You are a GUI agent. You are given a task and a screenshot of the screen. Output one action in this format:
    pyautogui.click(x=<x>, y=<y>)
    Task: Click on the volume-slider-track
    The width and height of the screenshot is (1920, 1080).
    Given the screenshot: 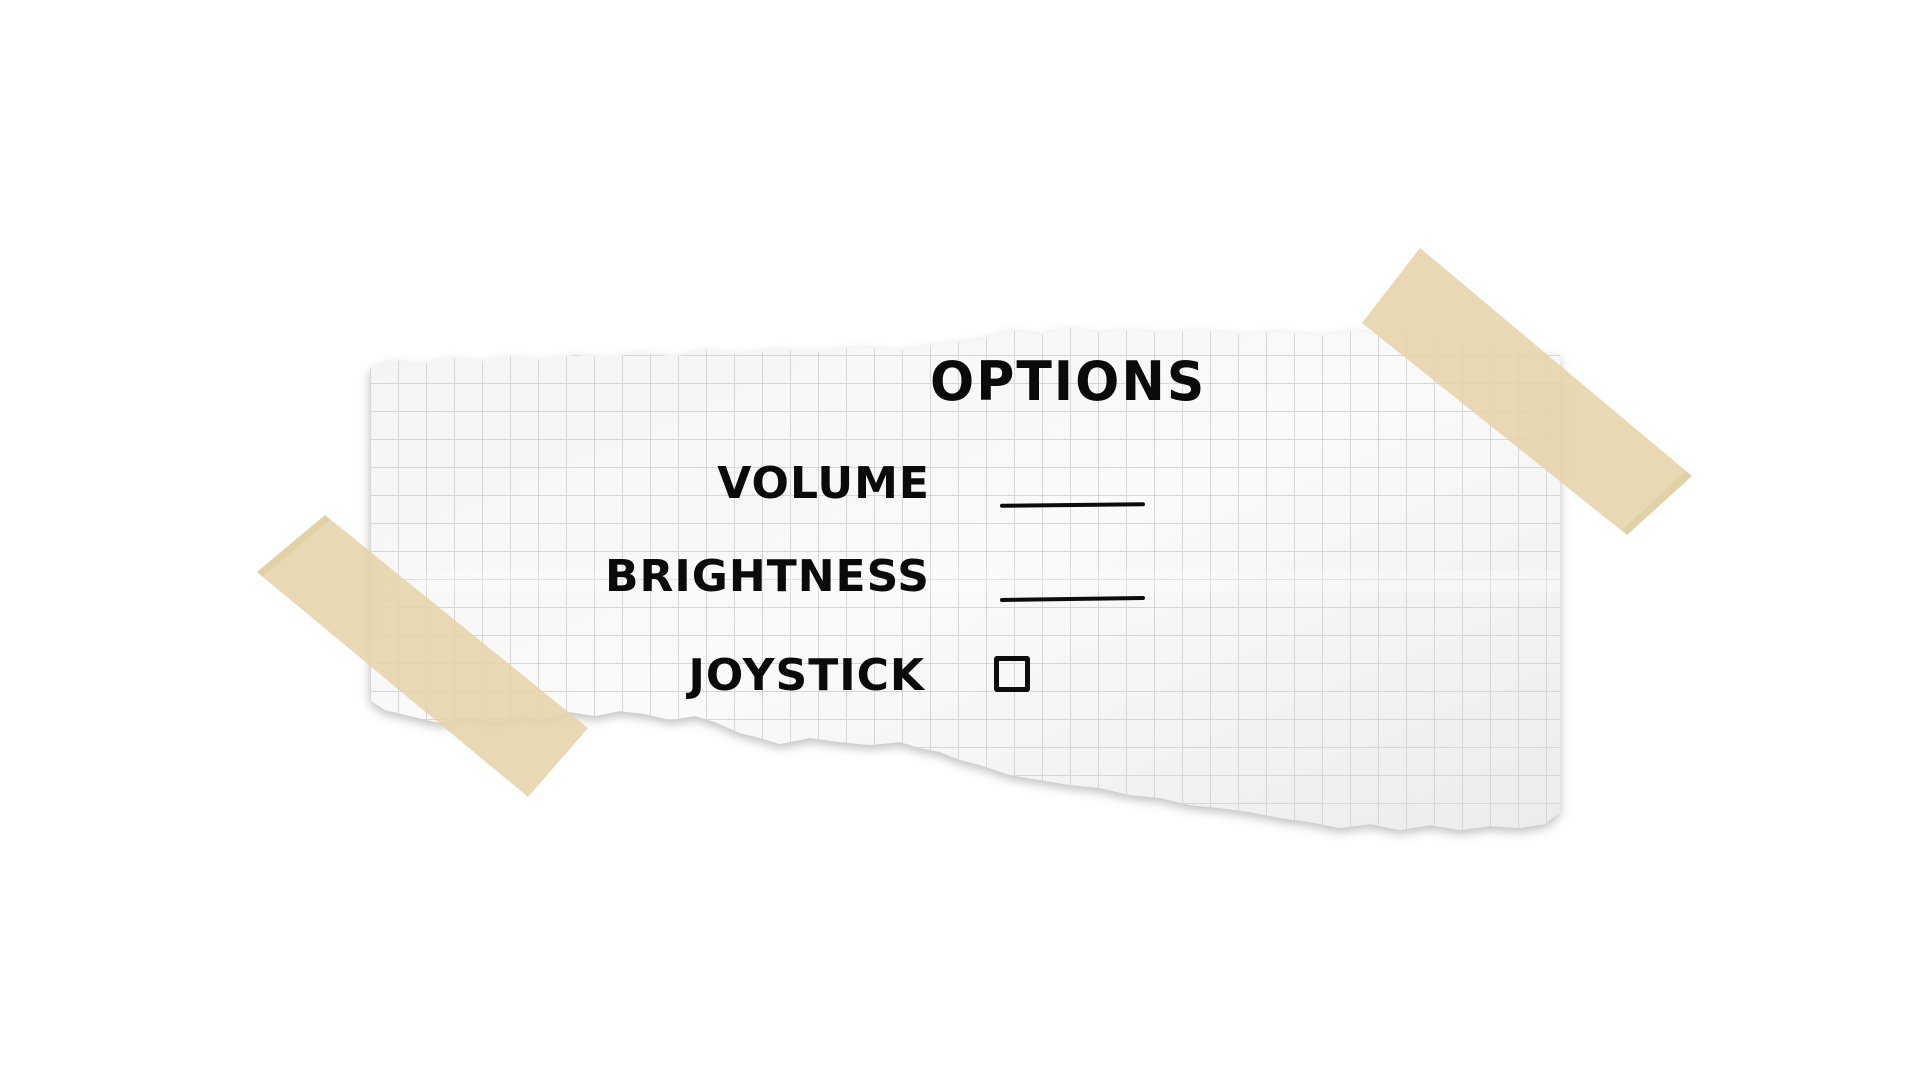 What is the action you would take?
    pyautogui.click(x=1072, y=505)
    